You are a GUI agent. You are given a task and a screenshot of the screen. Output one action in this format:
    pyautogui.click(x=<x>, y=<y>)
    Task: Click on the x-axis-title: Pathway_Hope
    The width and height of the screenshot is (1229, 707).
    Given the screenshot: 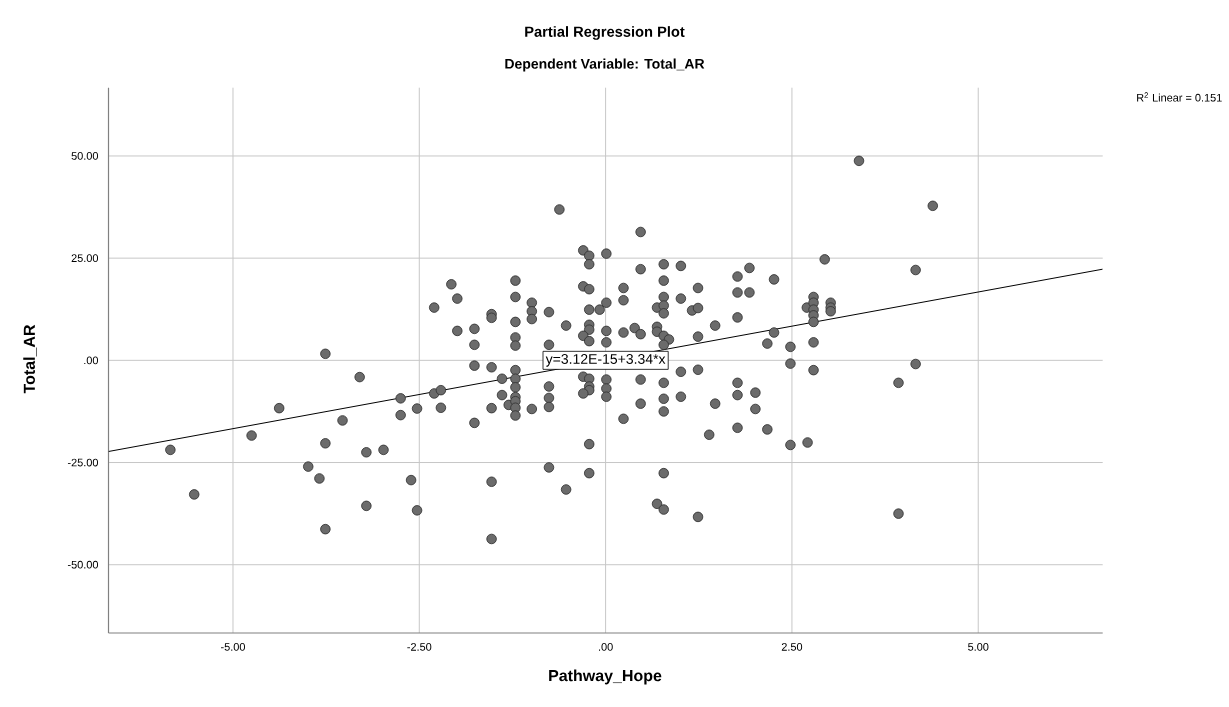 What is the action you would take?
    pyautogui.click(x=605, y=677)
    